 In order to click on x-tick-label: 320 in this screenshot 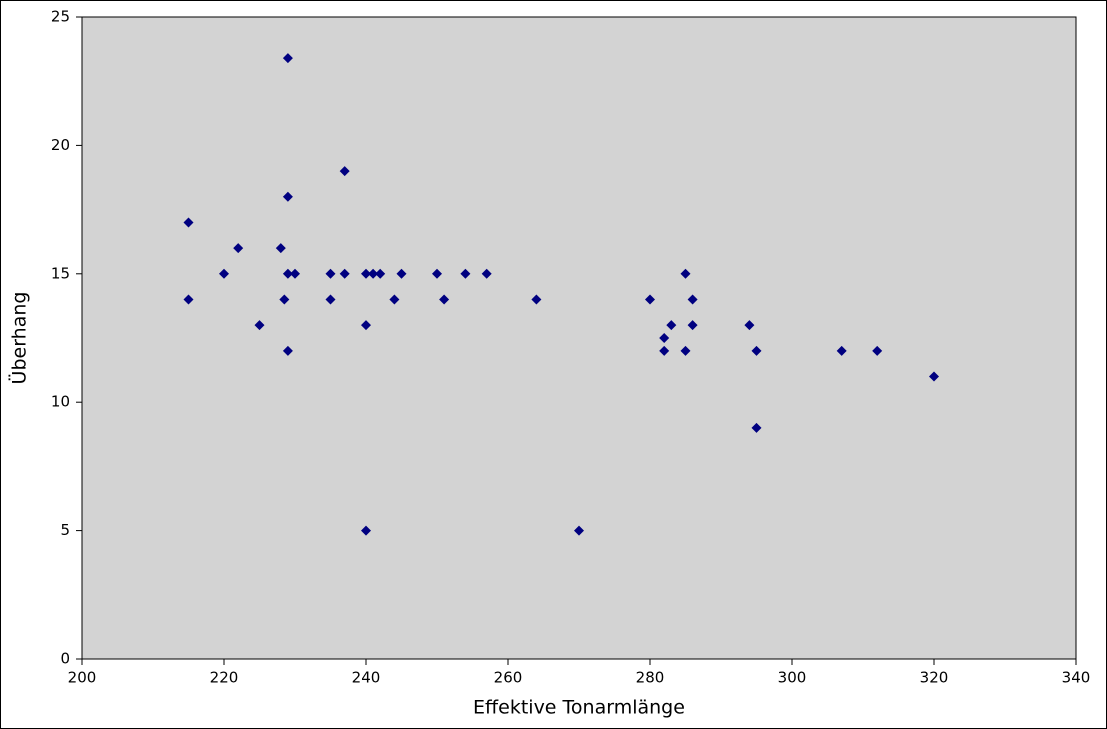, I will do `click(934, 678)`.